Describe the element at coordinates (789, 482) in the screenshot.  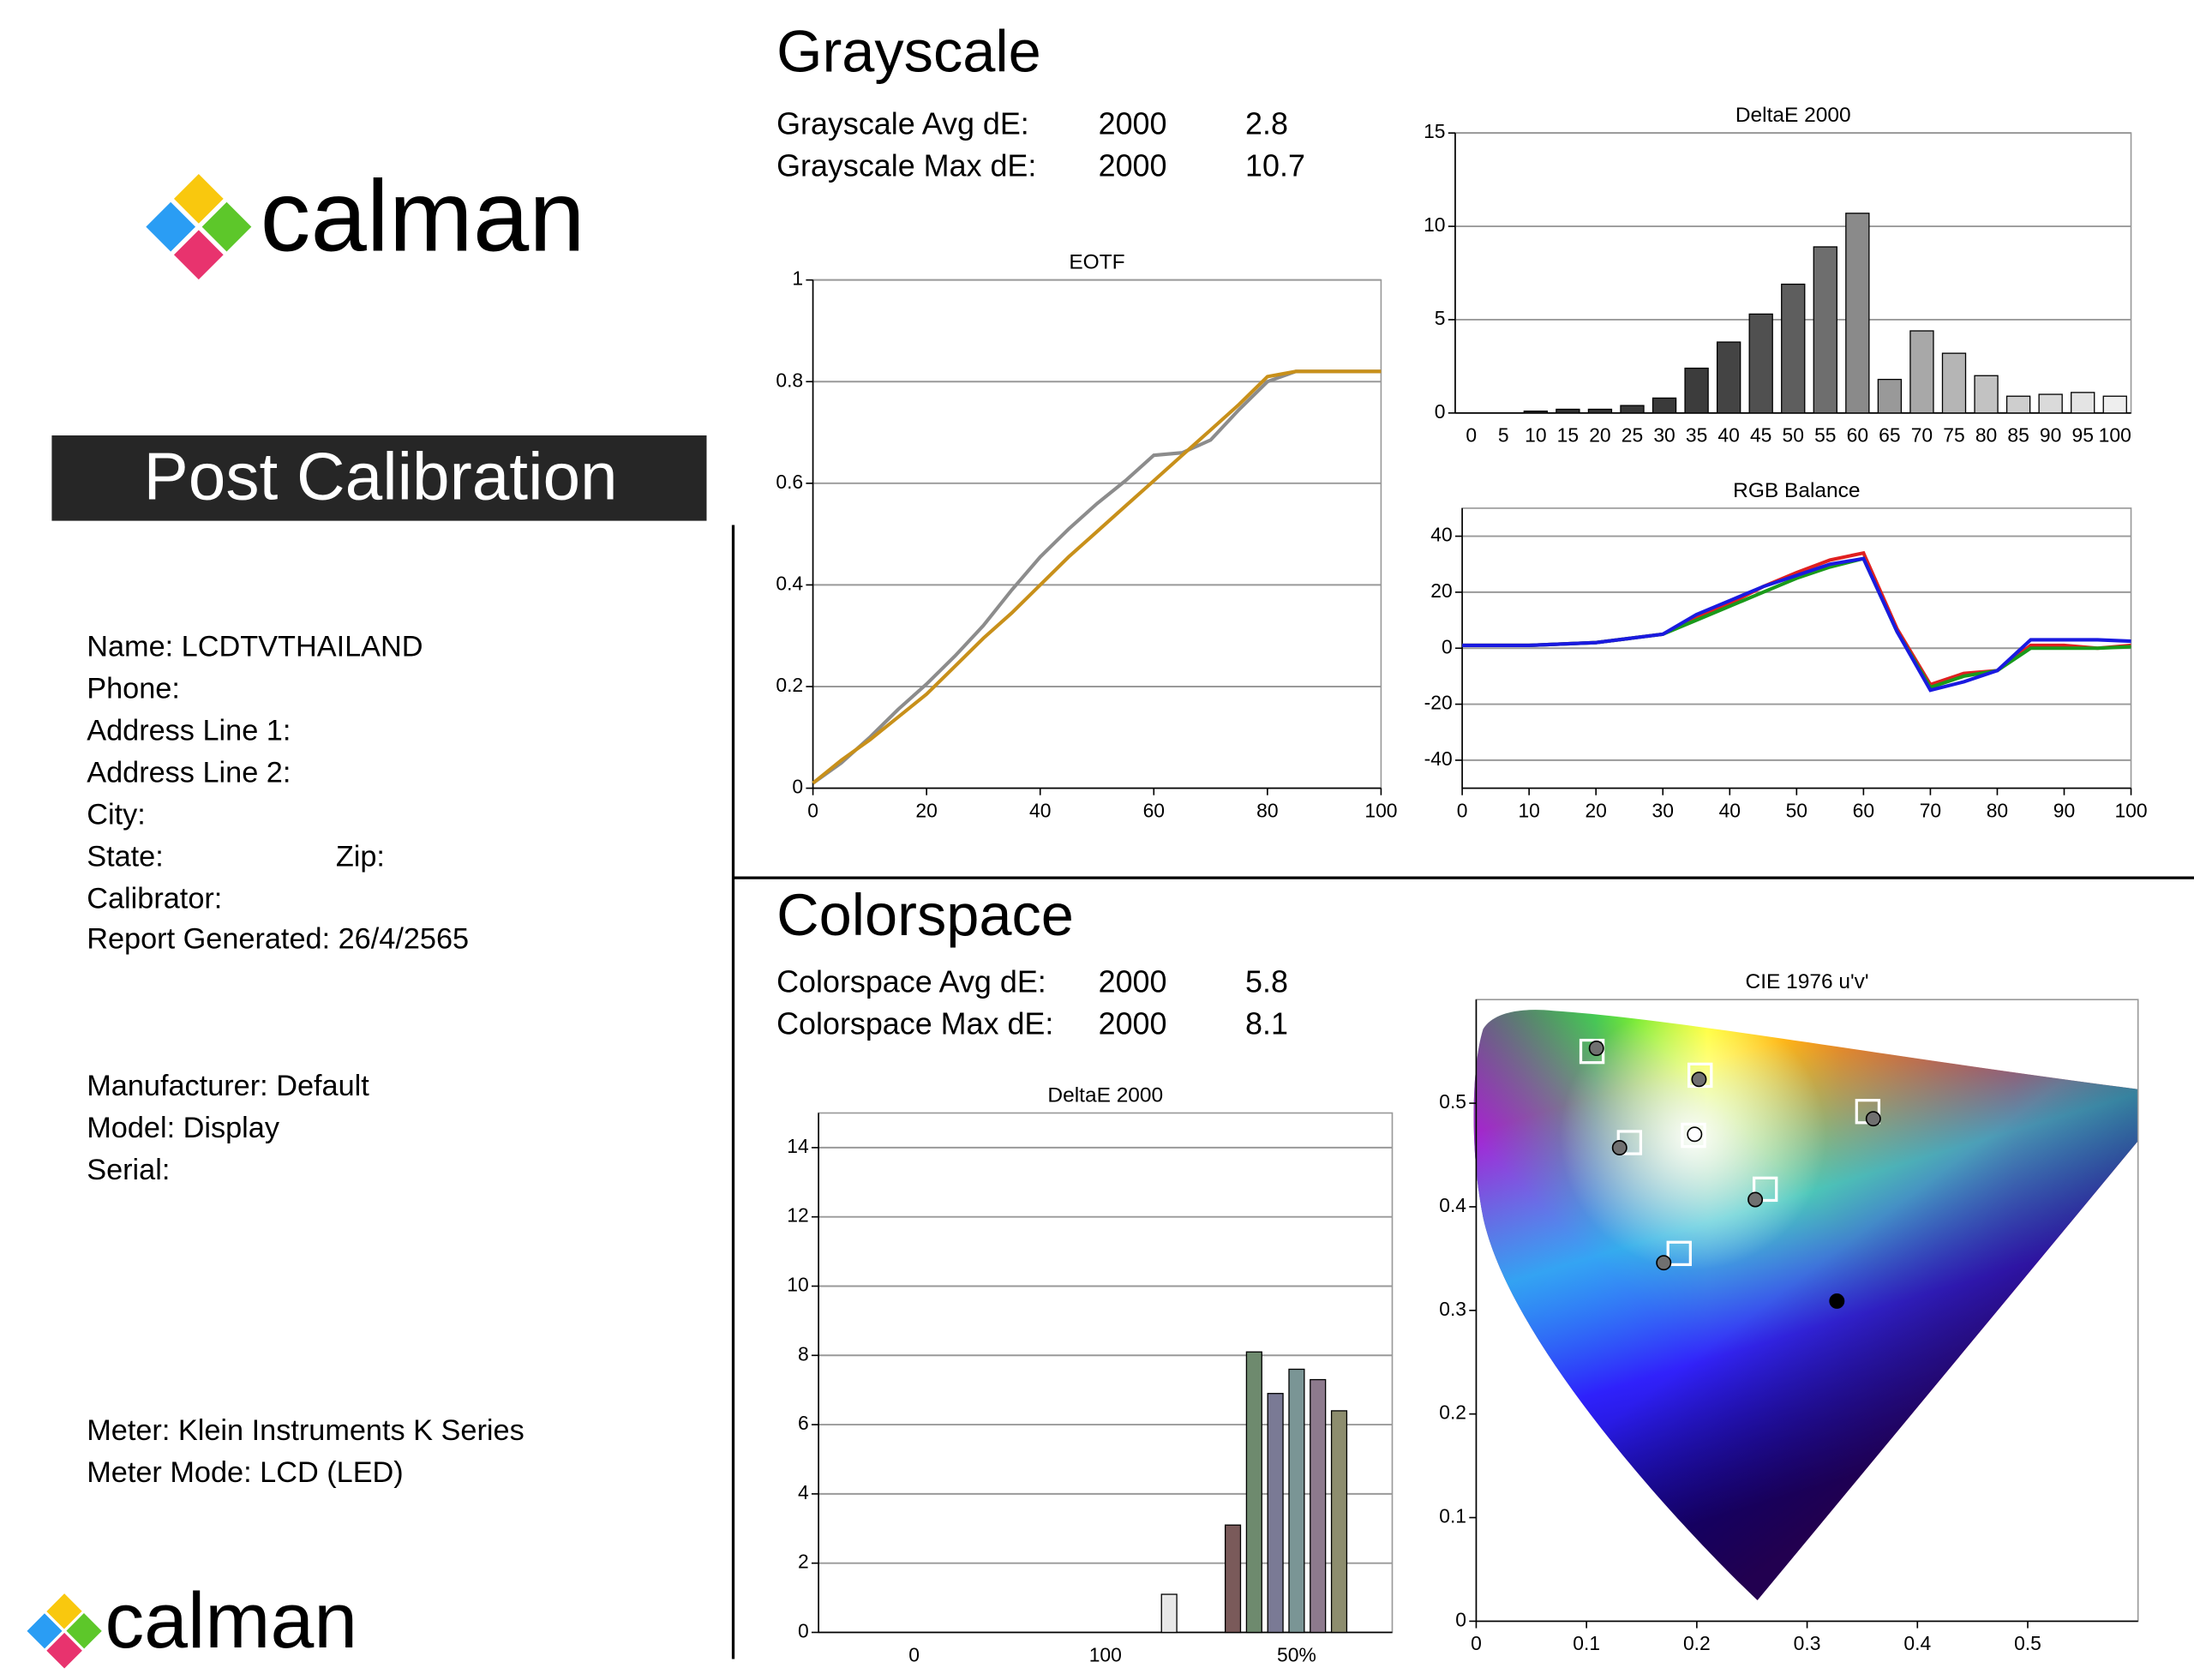
I see `y-tick-label: 0.6` at that location.